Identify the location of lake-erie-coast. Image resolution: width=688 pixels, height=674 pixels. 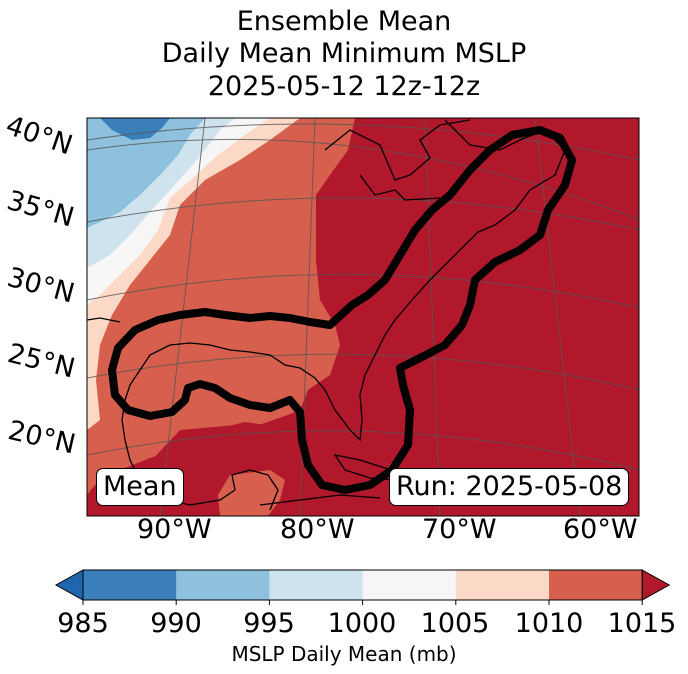
(400, 187).